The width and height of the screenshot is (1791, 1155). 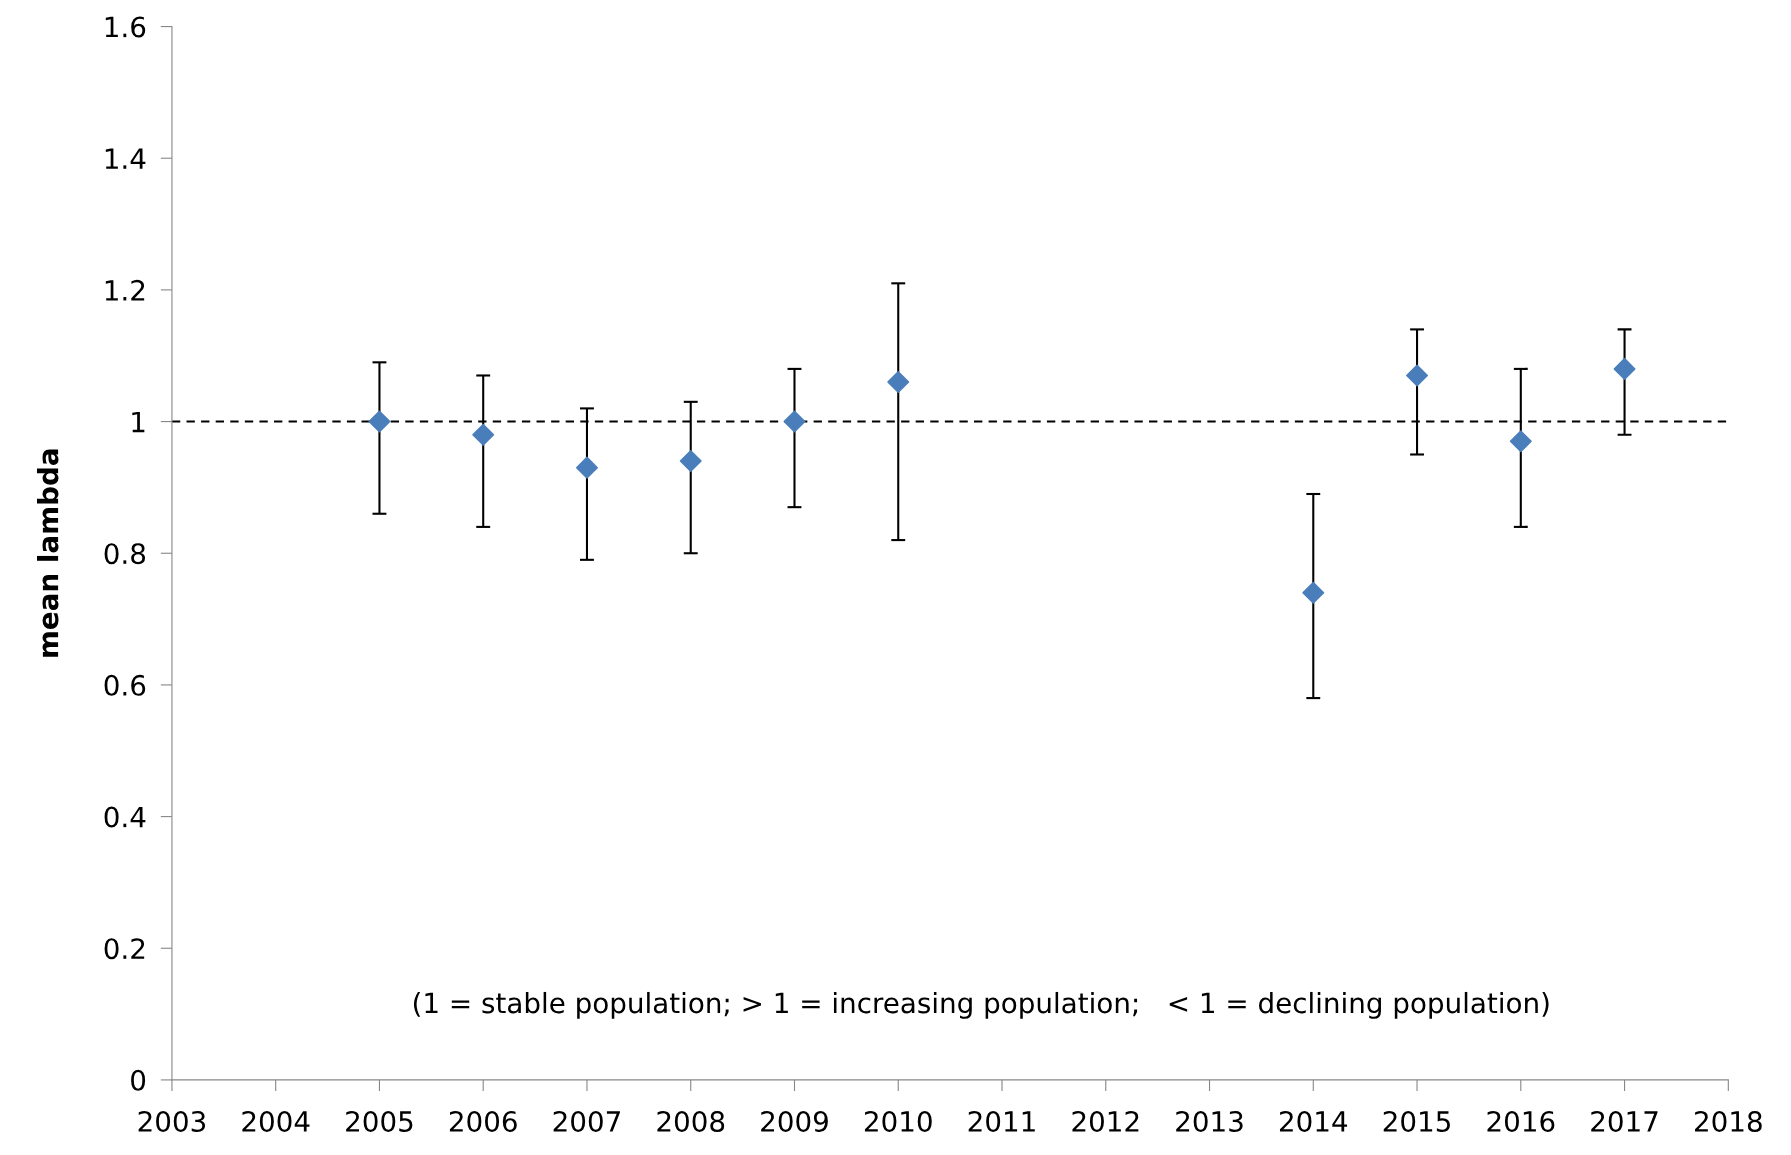 I want to click on x-tick-label: 2014, so click(x=1313, y=1121).